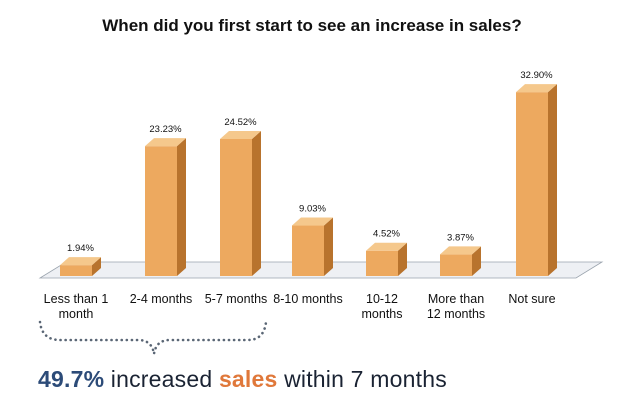  What do you see at coordinates (240, 122) in the screenshot?
I see `data-label: 24.52%` at bounding box center [240, 122].